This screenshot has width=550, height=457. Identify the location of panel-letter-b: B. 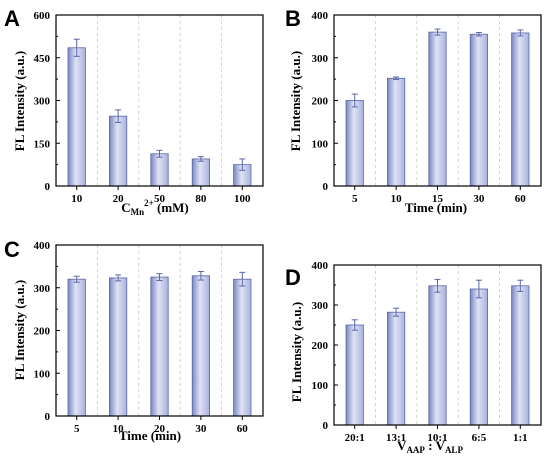
(293, 18).